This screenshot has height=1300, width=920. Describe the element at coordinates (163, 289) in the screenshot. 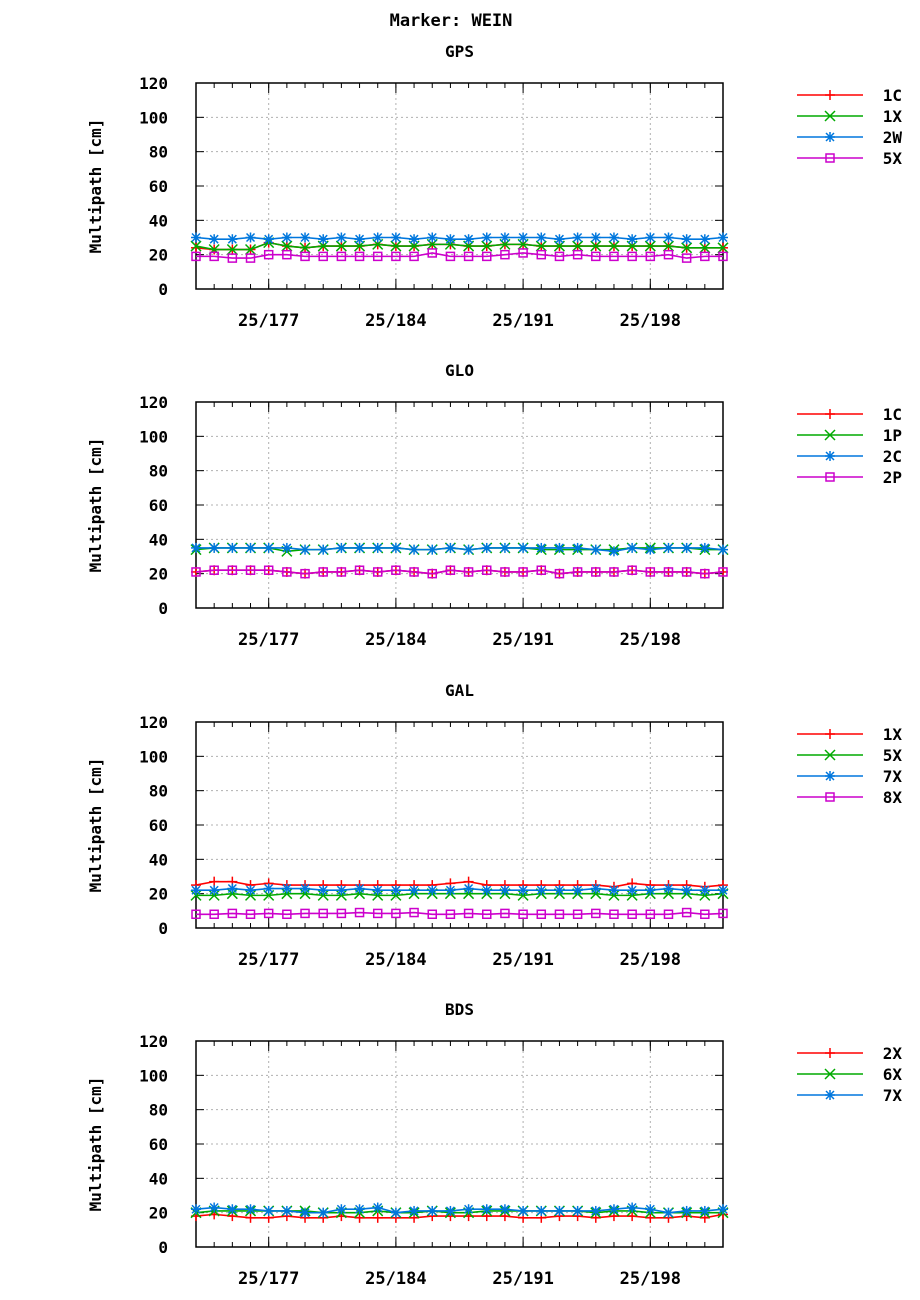

I see `y-tick-label: 0` at that location.